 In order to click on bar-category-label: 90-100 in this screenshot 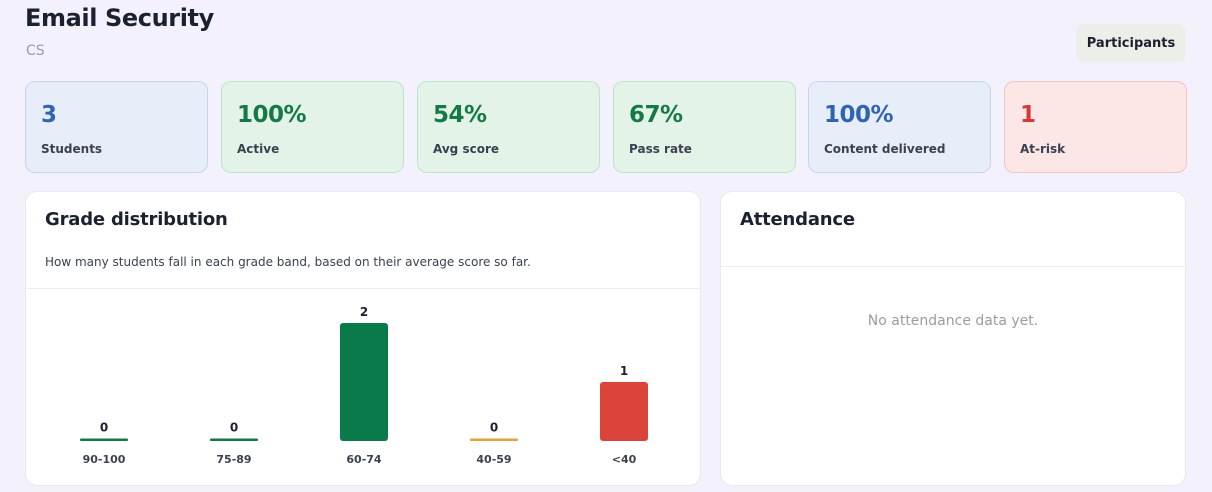, I will do `click(104, 459)`.